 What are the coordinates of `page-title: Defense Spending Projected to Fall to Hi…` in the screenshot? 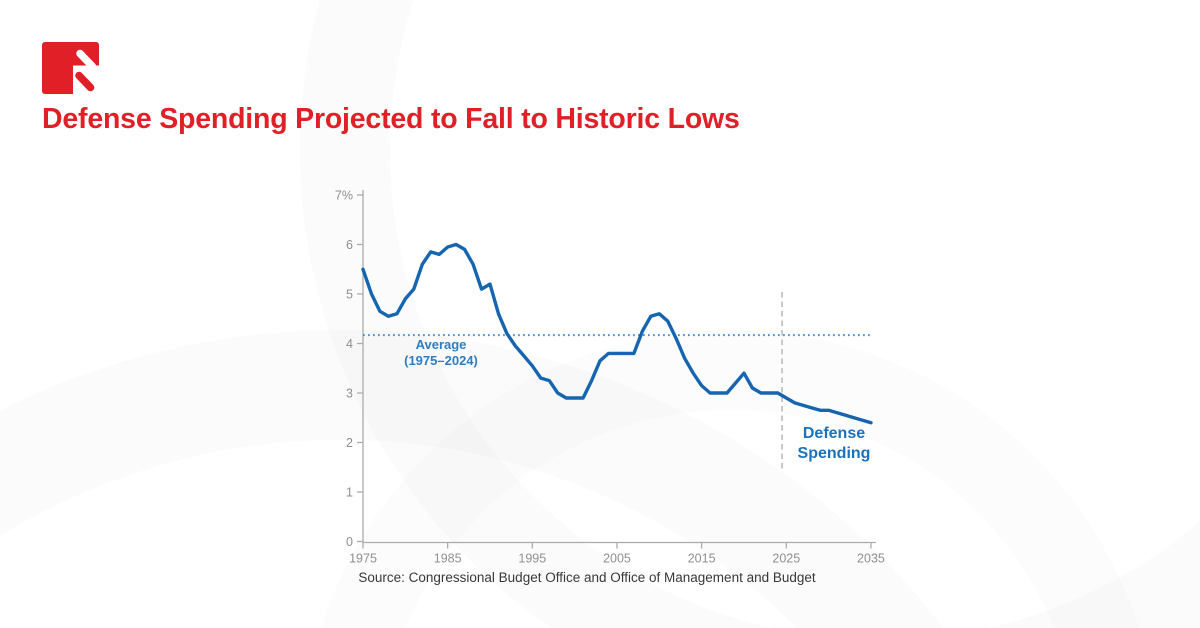 It's located at (391, 119).